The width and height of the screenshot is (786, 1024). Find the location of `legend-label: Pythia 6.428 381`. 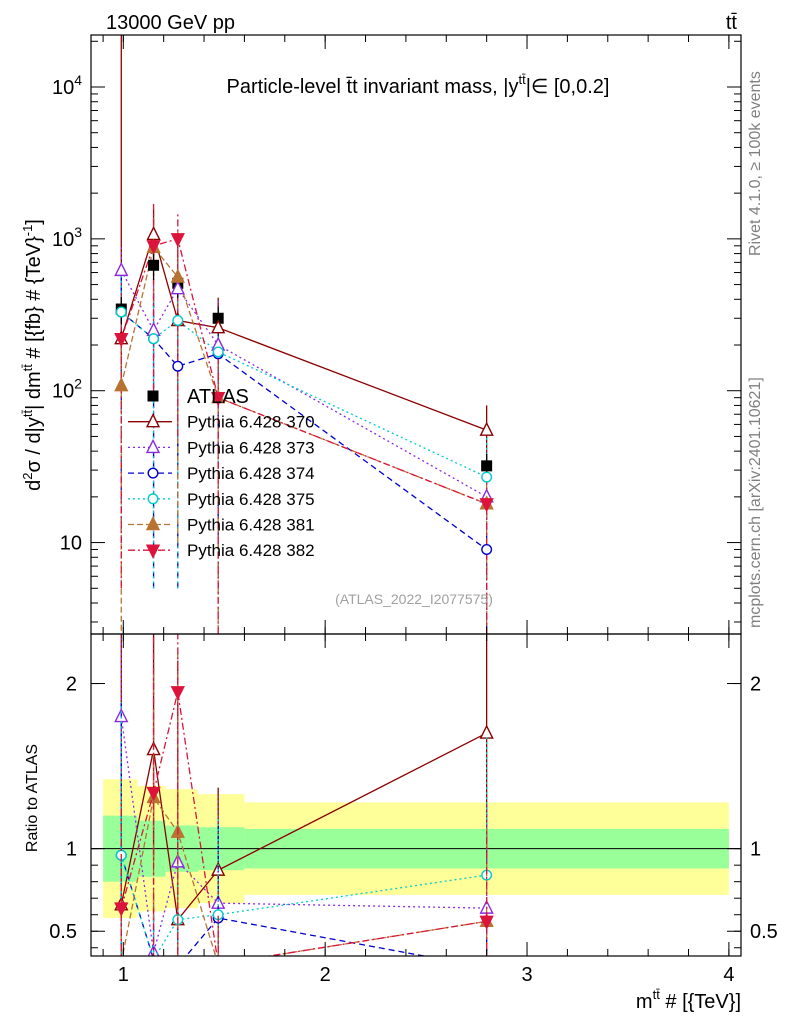

legend-label: Pythia 6.428 381 is located at coordinates (251, 525).